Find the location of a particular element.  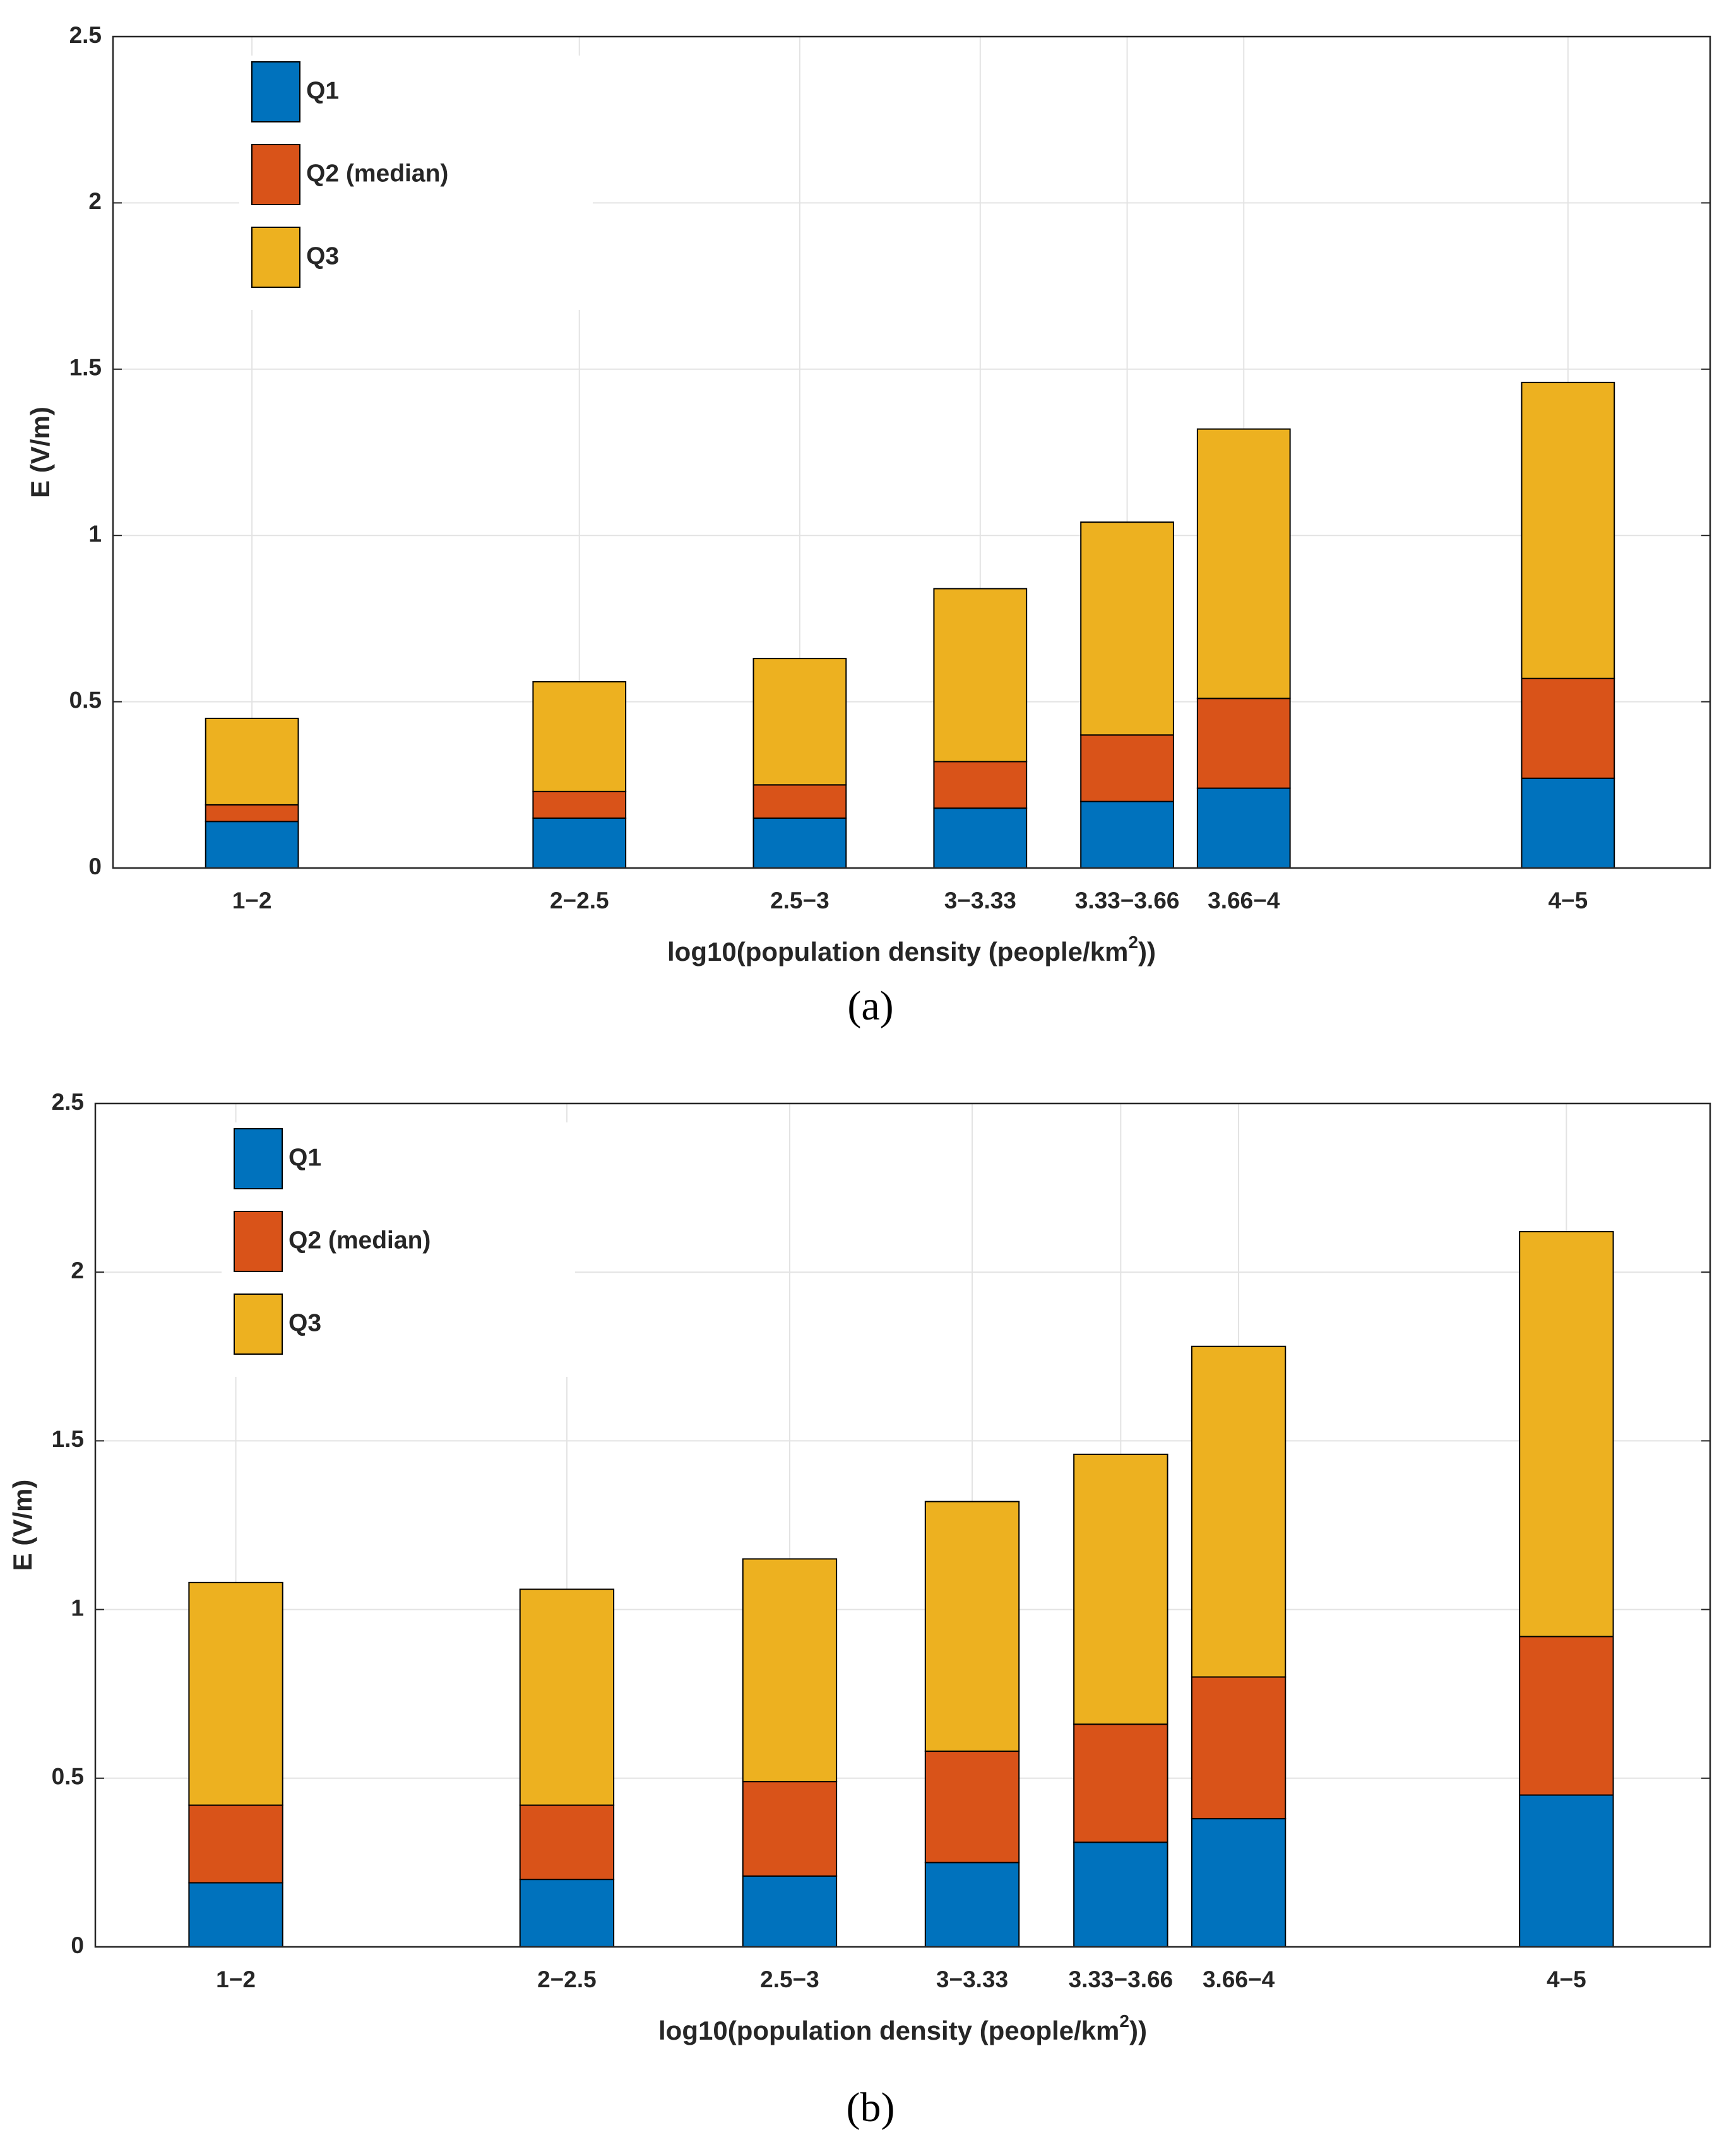

caption: (a) is located at coordinates (870, 1006).